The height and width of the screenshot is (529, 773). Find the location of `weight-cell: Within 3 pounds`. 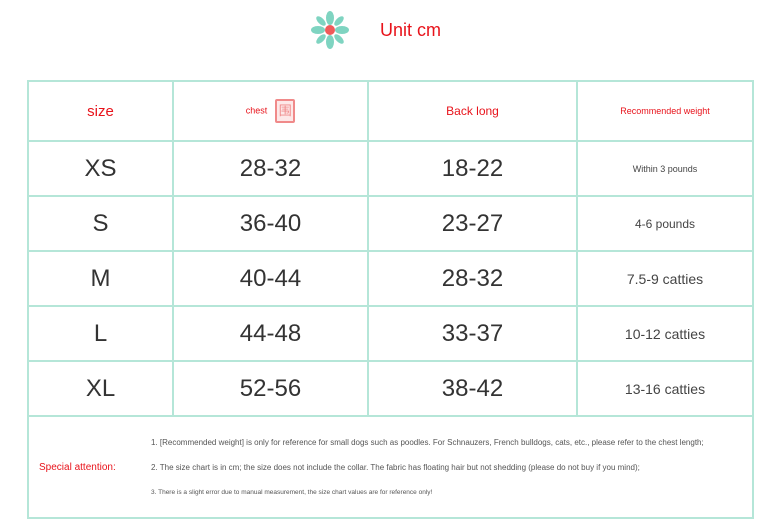

weight-cell: Within 3 pounds is located at coordinates (665, 168).